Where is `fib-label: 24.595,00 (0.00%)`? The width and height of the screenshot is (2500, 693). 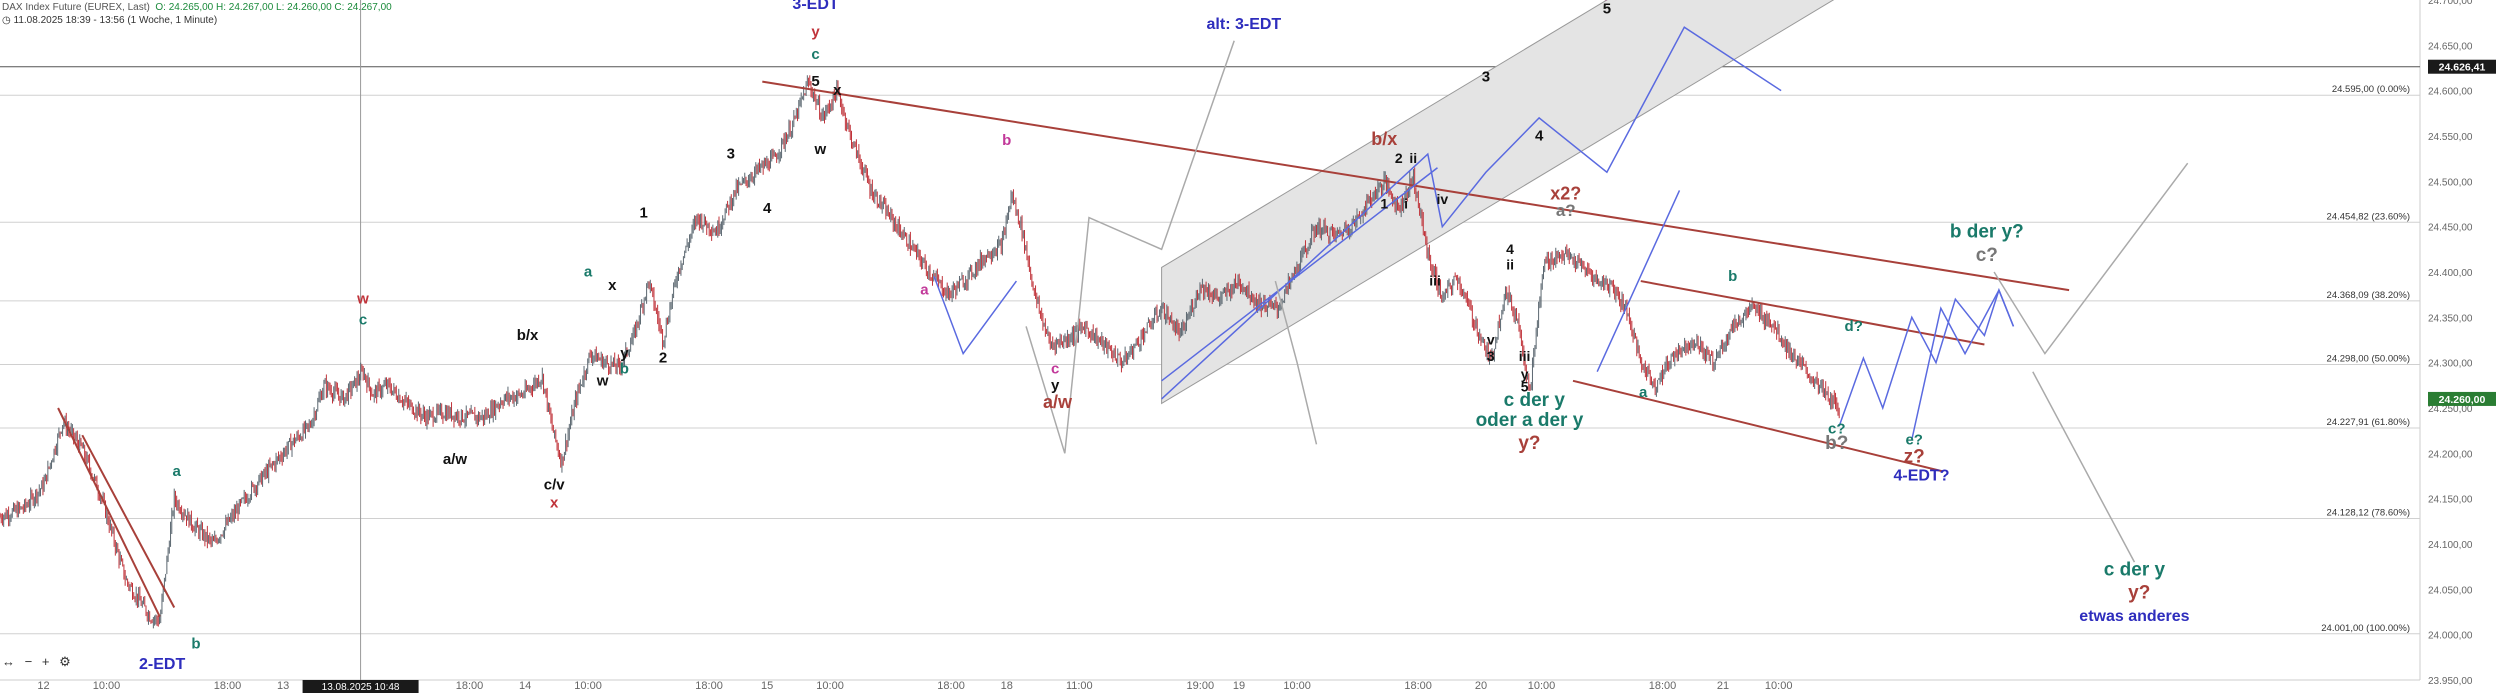 fib-label: 24.595,00 (0.00%) is located at coordinates (2371, 89).